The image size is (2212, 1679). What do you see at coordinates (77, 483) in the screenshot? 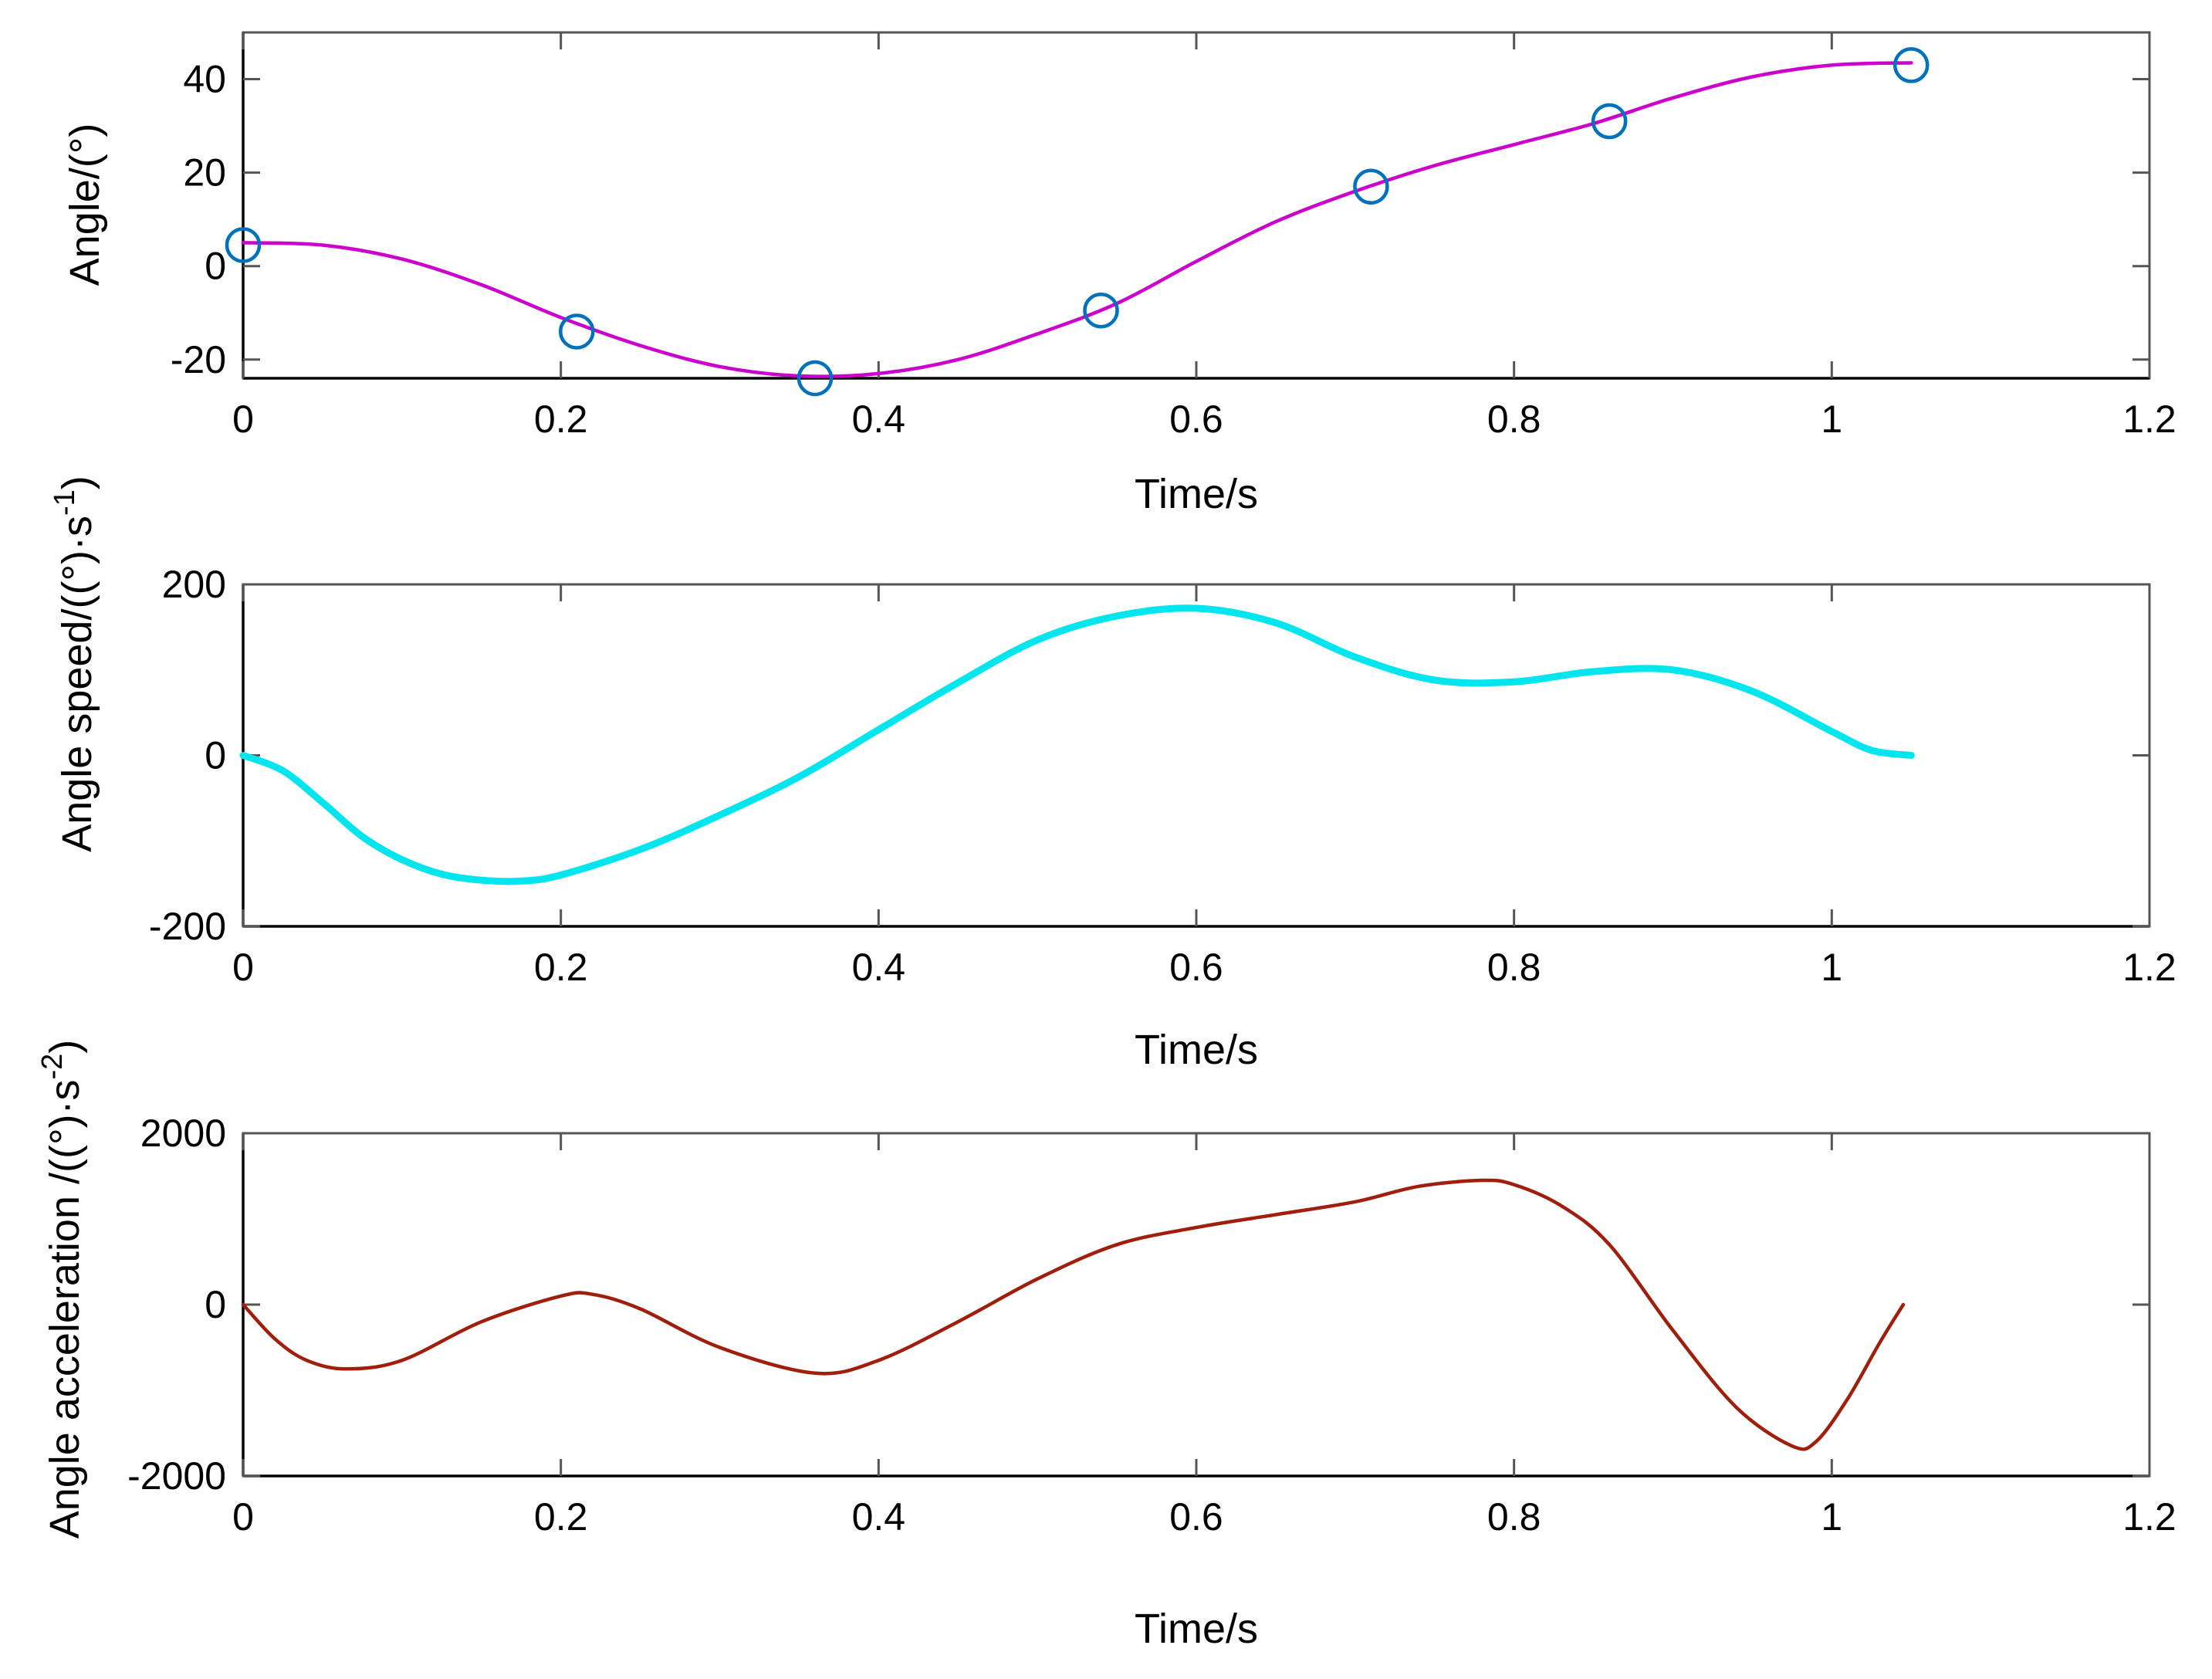
I see `y-axis-title-suffix-angle-speed: )` at bounding box center [77, 483].